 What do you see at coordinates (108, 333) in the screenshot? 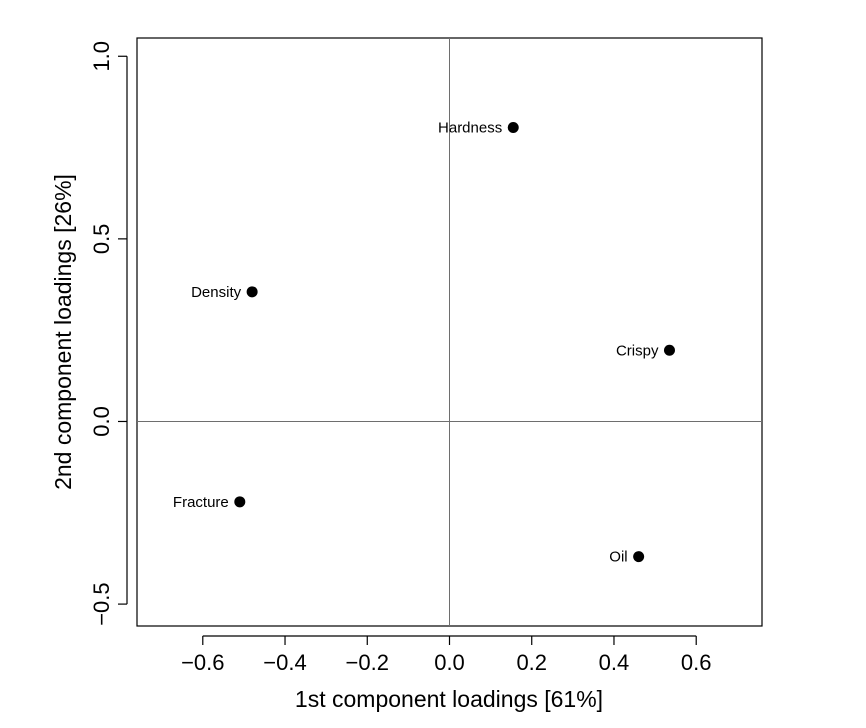
I see `y-axis: −0.5 0.0 0.5 1.0` at bounding box center [108, 333].